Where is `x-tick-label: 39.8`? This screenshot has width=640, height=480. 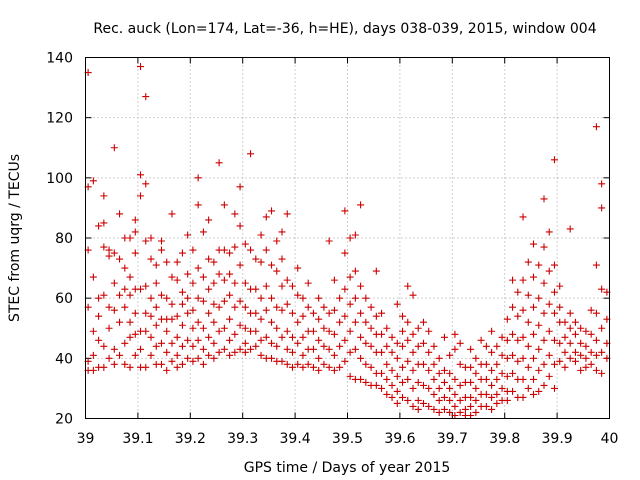 x-tick-label: 39.8 is located at coordinates (504, 439).